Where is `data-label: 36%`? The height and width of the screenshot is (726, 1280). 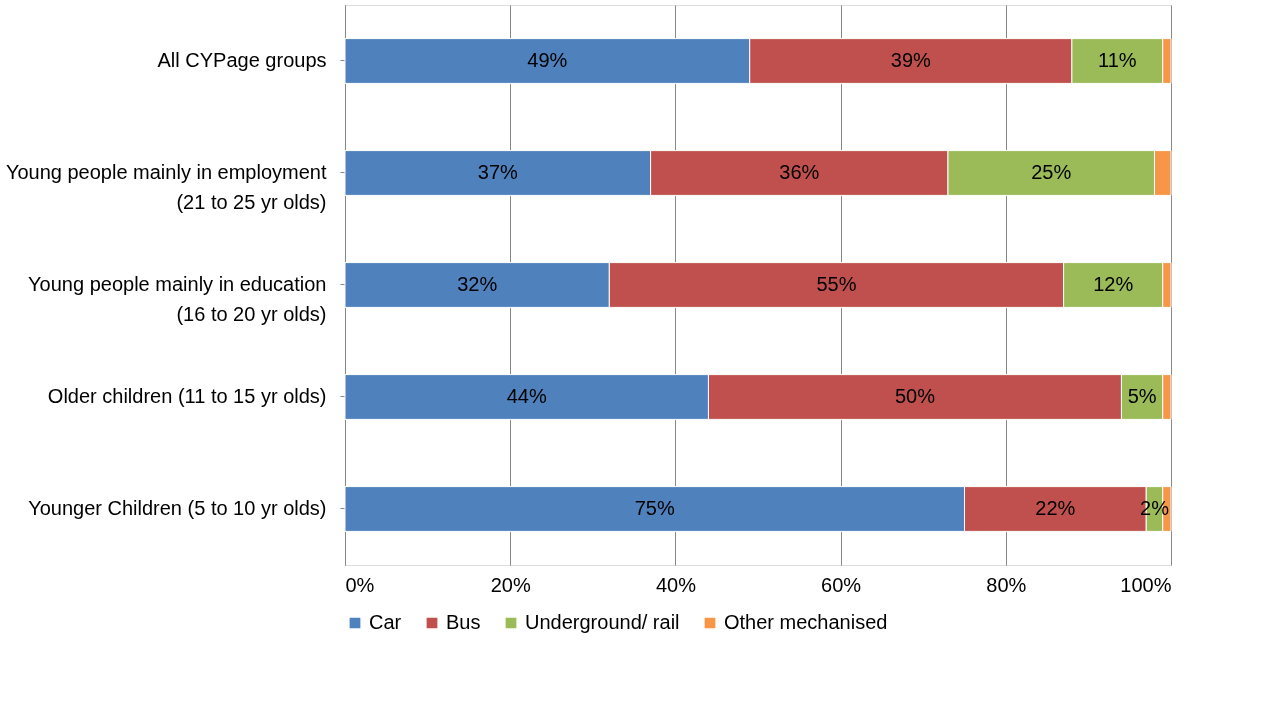 data-label: 36% is located at coordinates (799, 172).